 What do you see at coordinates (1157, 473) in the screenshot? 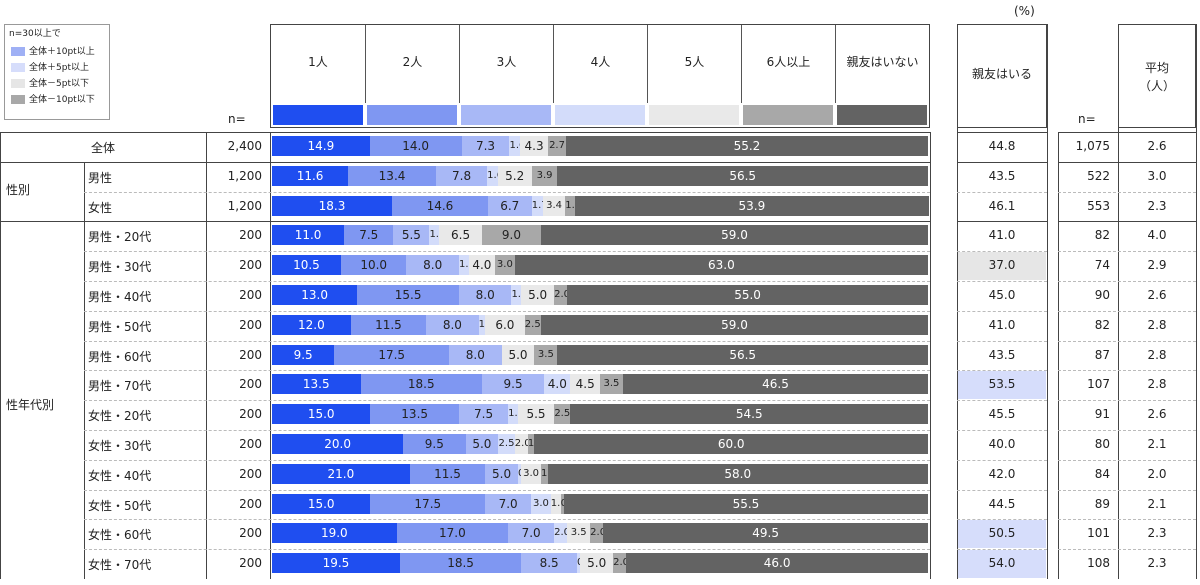
I see `row-average: 2.0` at bounding box center [1157, 473].